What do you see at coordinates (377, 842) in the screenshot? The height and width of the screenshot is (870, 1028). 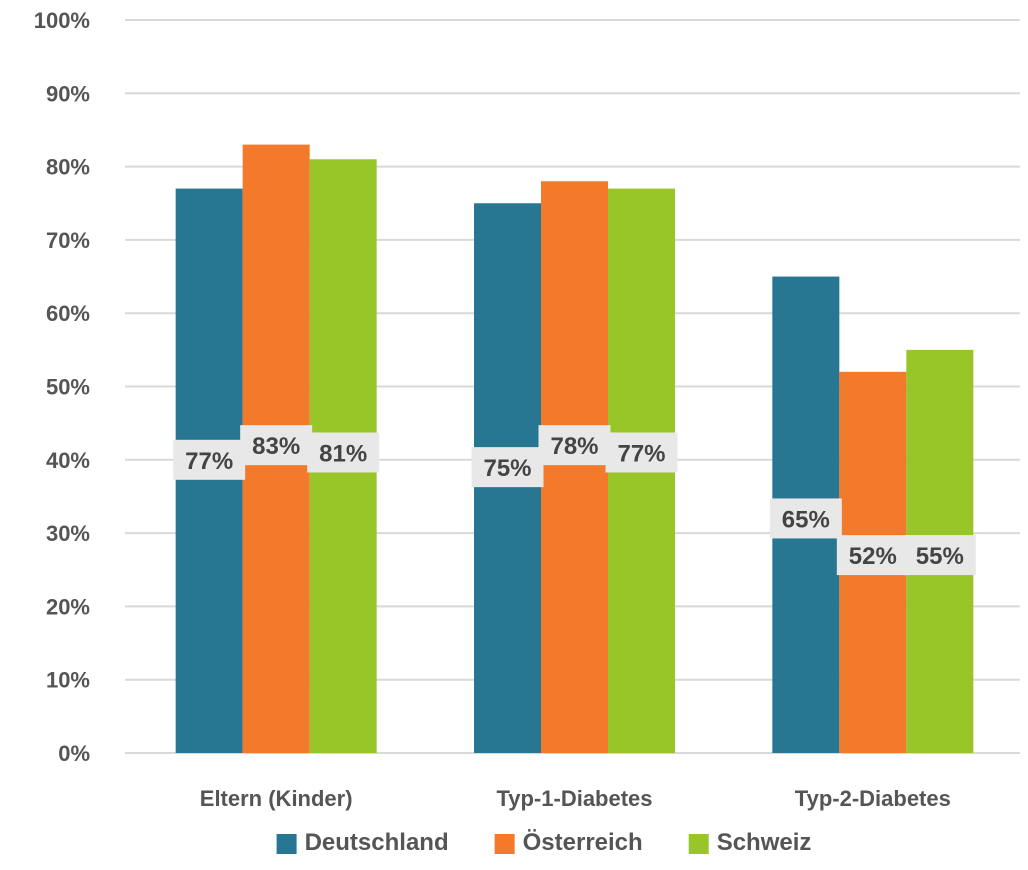 I see `legend-label: Deutschland` at bounding box center [377, 842].